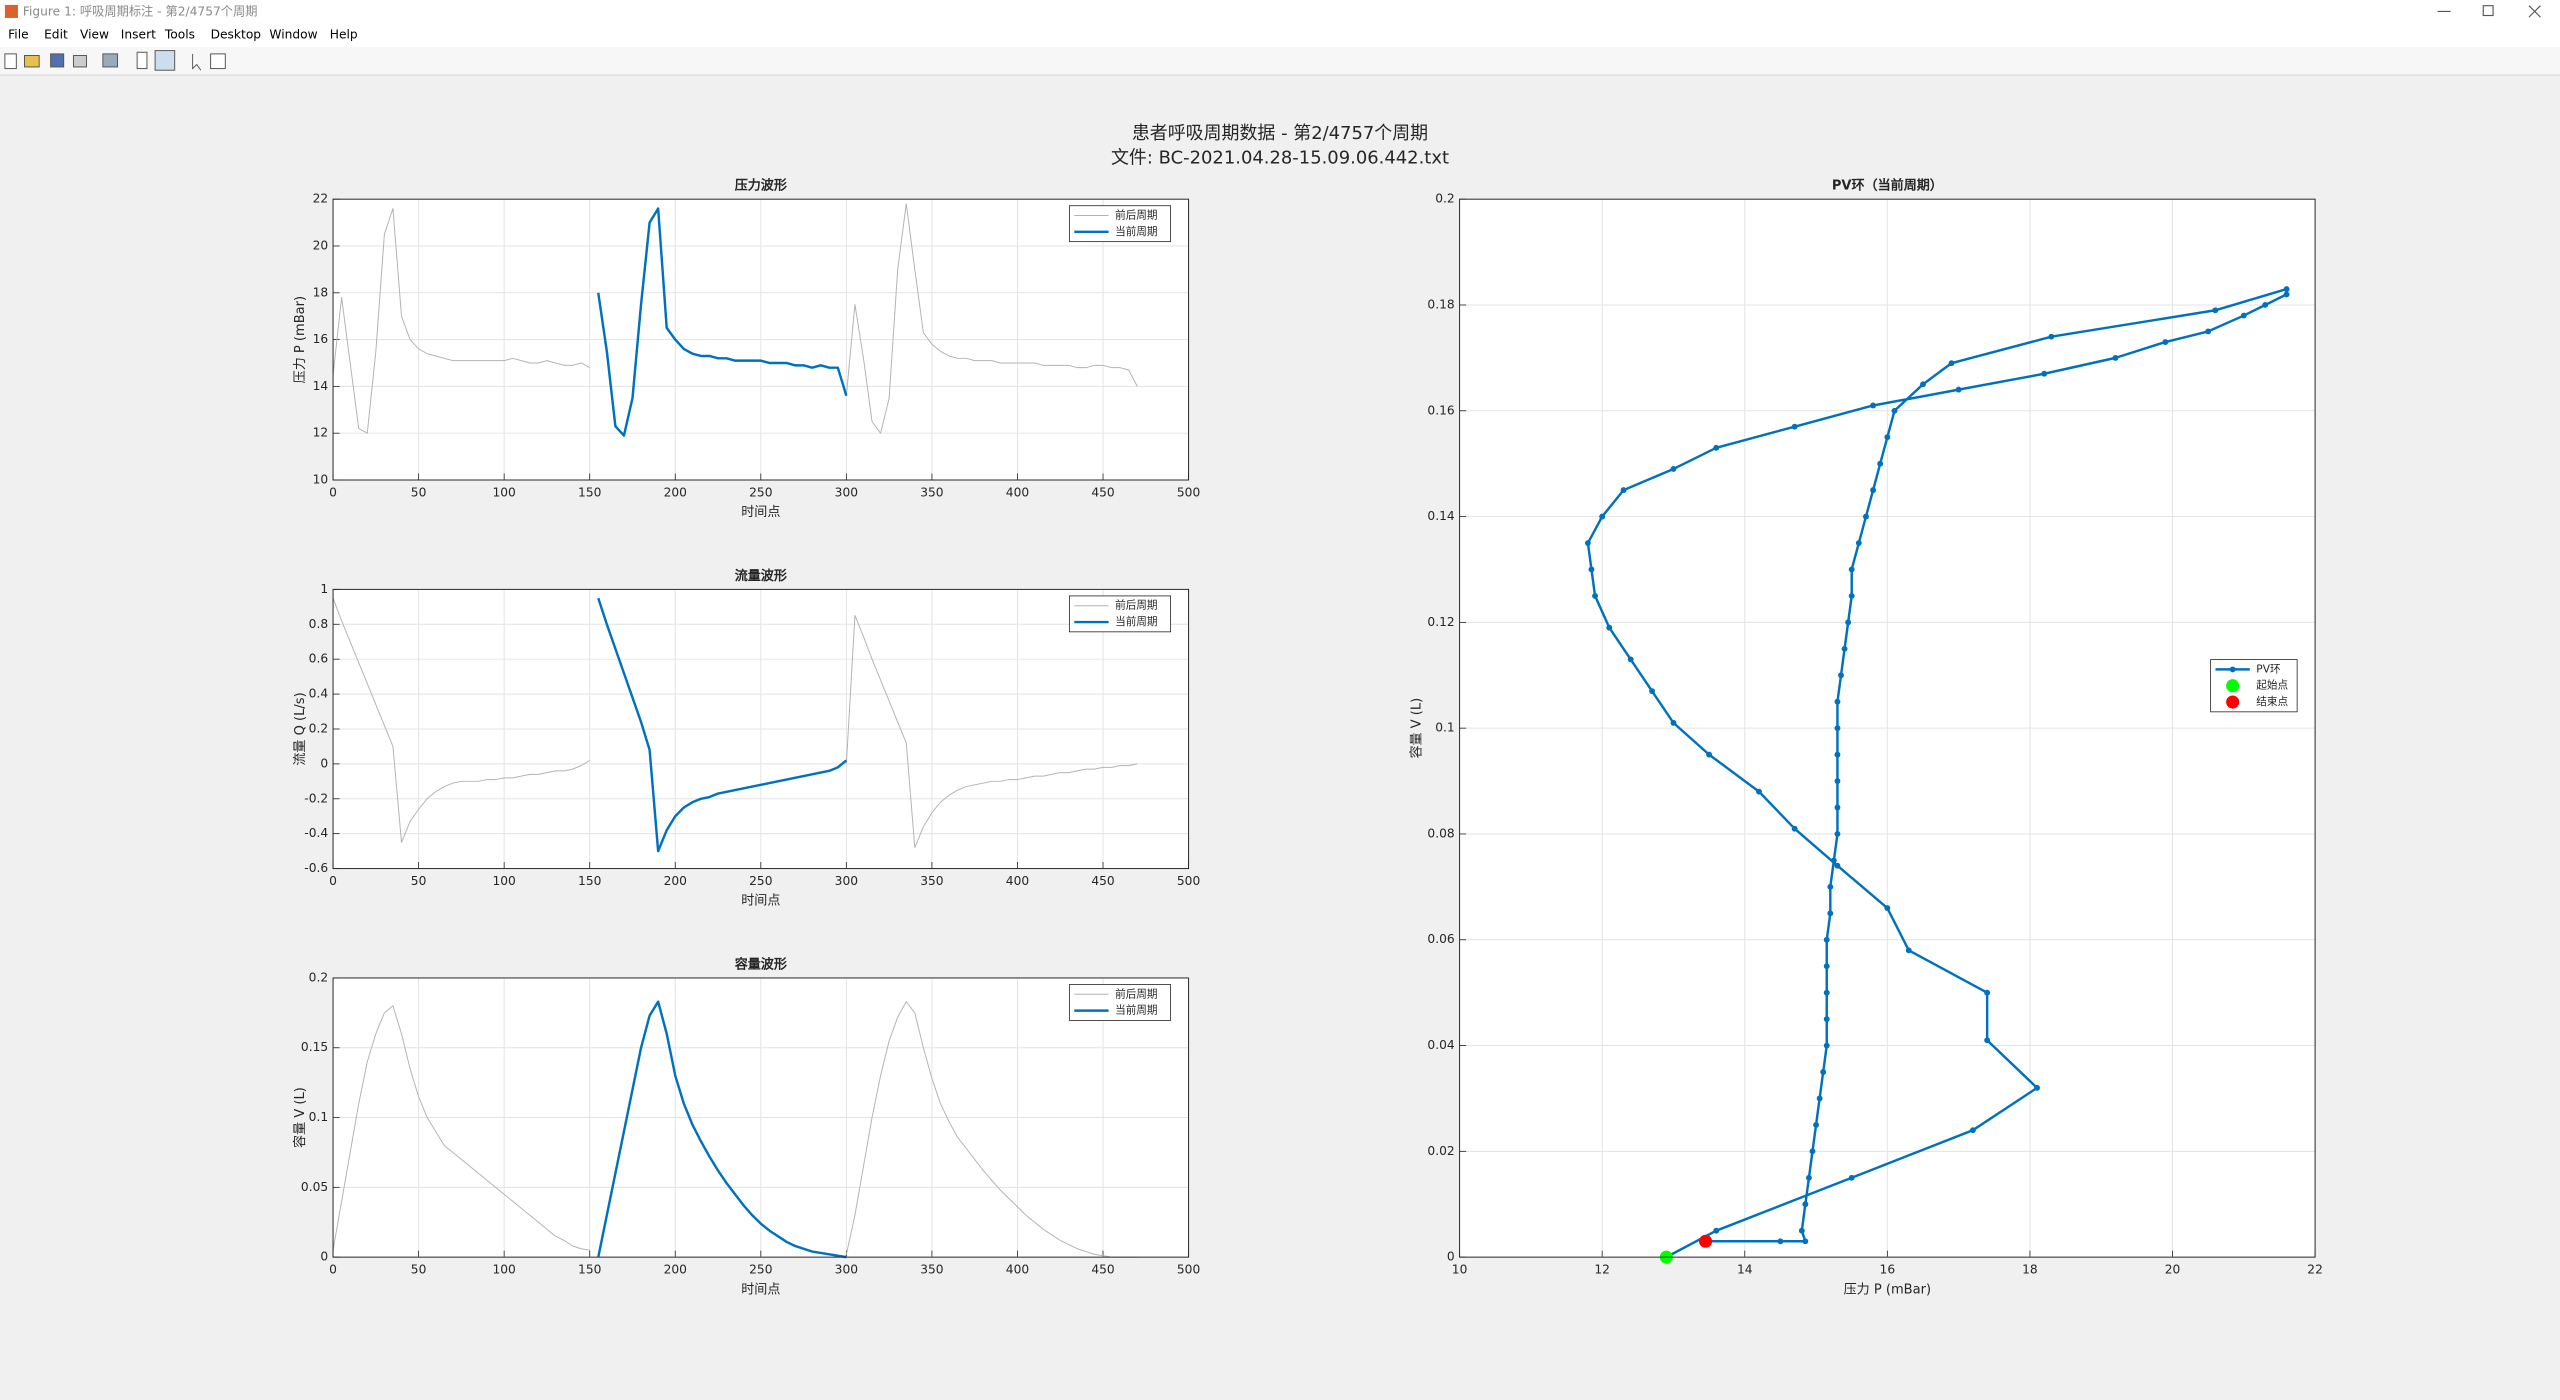  Describe the element at coordinates (503, 493) in the screenshot. I see `x-tick-label: 100` at that location.